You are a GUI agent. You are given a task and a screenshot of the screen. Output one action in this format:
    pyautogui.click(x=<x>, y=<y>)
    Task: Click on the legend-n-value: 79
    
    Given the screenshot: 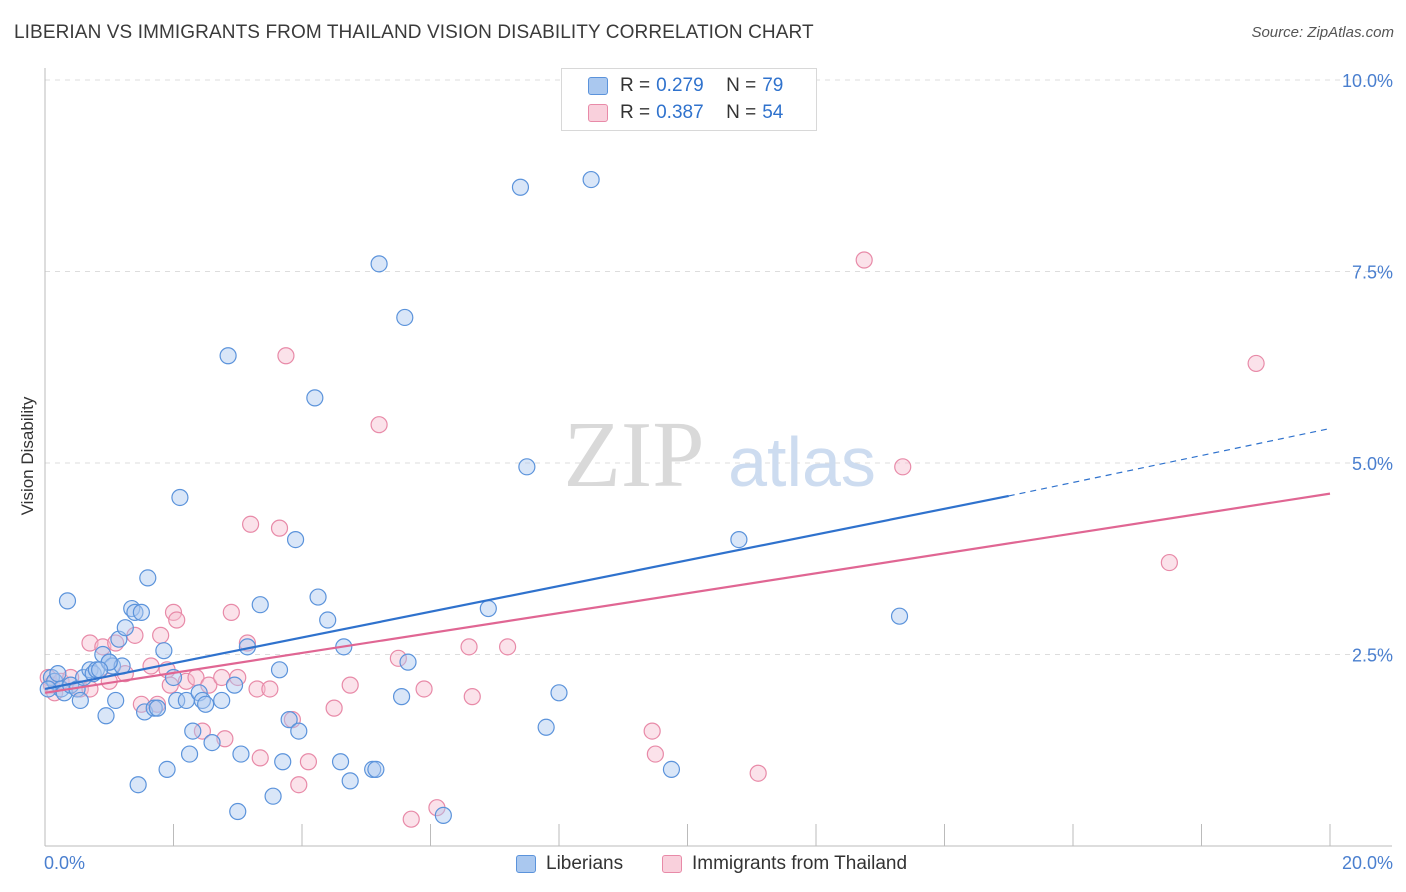 What is the action you would take?
    pyautogui.click(x=773, y=85)
    